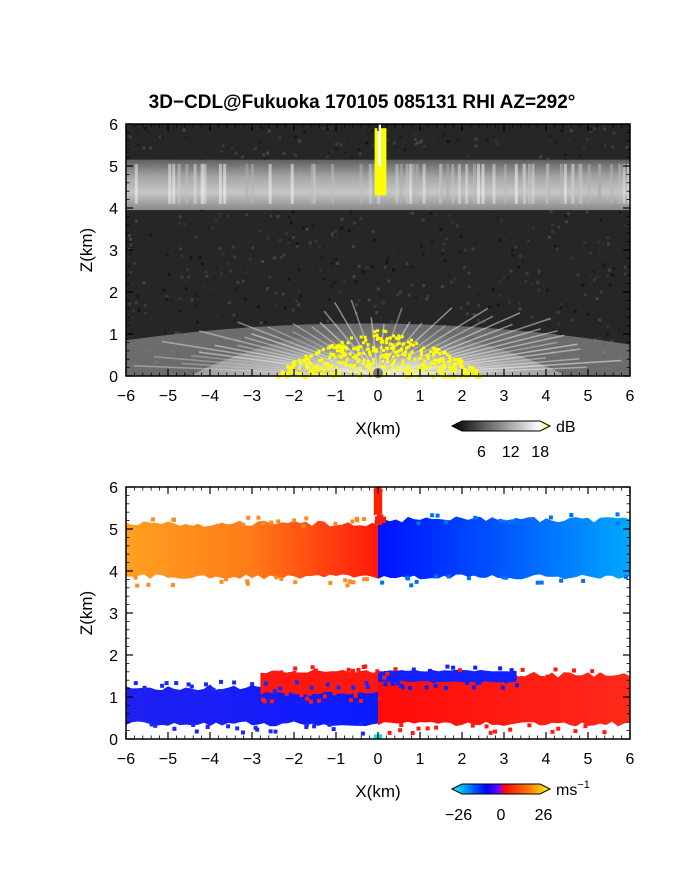  I want to click on colorbar-tick-label: 12, so click(511, 452).